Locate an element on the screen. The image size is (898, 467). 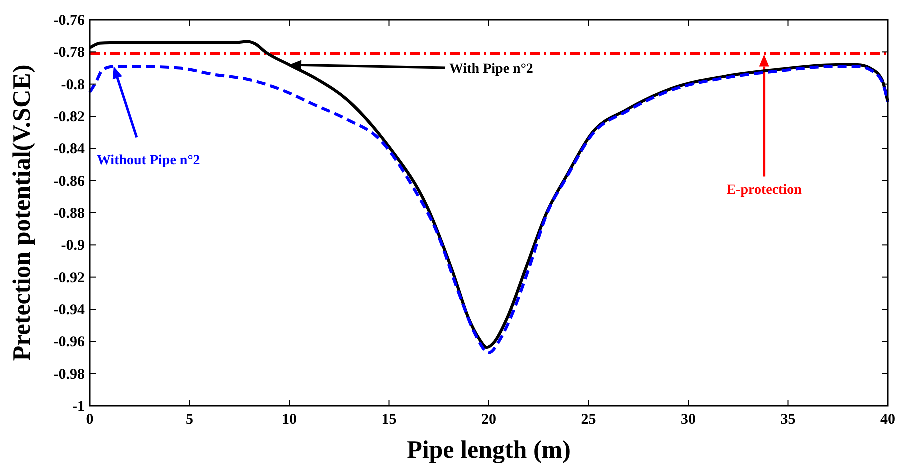
y-tick-label: -1 is located at coordinates (78, 407).